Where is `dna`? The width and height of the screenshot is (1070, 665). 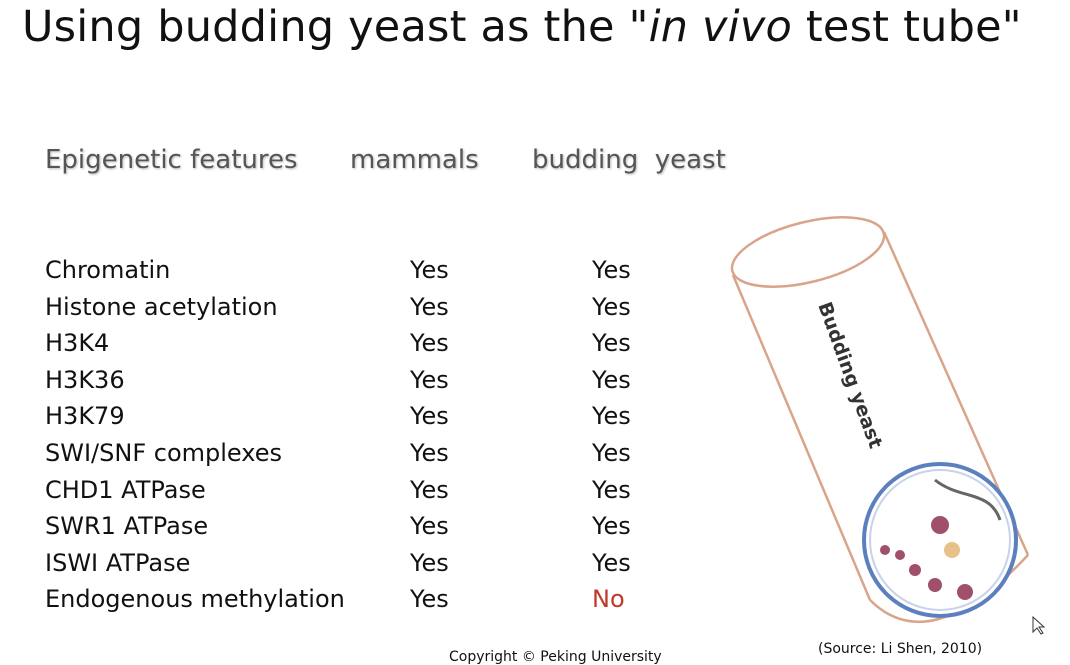 dna is located at coordinates (968, 499).